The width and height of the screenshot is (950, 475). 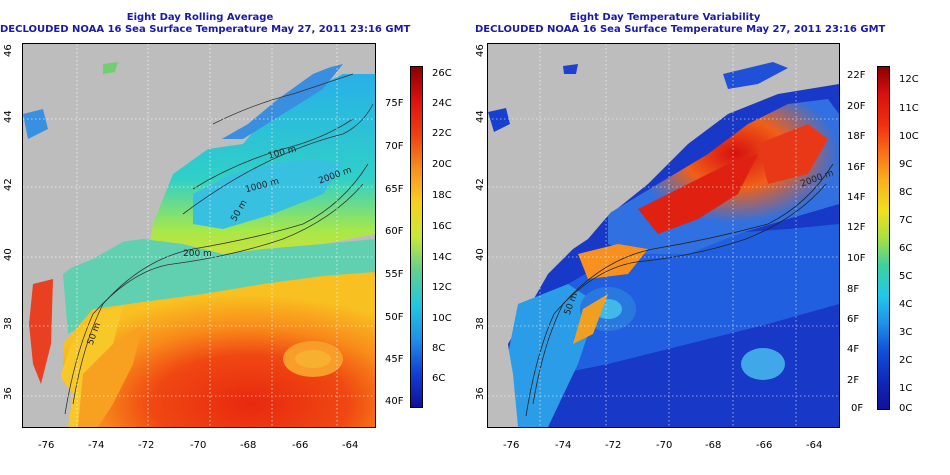 I want to click on right-cbar-c-label: 8C, so click(x=906, y=192).